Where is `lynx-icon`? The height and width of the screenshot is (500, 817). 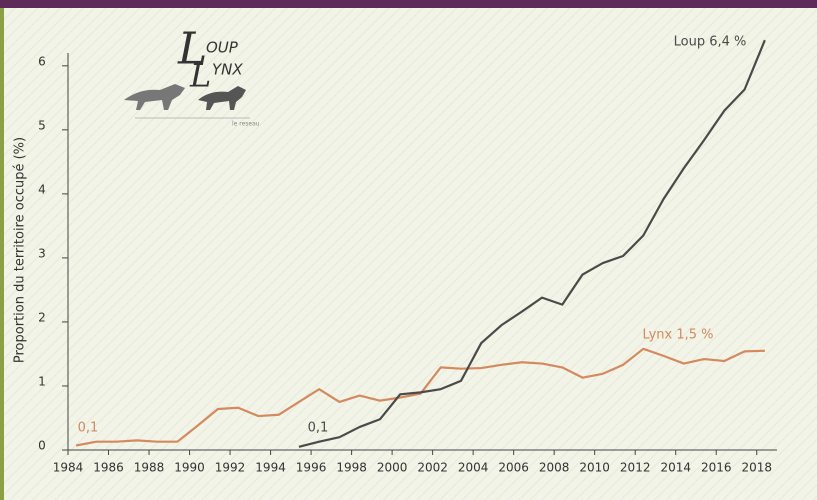 lynx-icon is located at coordinates (222, 98).